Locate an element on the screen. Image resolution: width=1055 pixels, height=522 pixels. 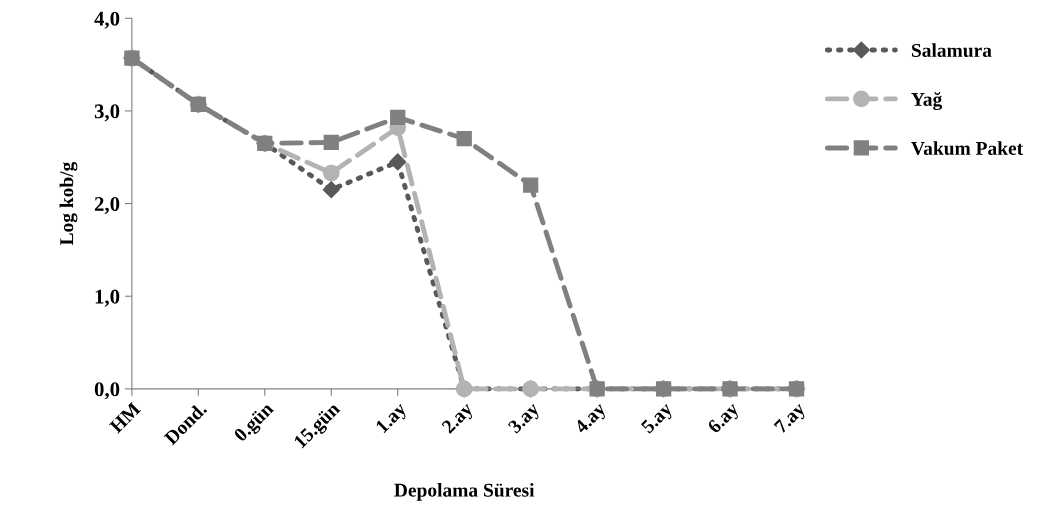
y-tick-label: 4,0 is located at coordinates (107, 20).